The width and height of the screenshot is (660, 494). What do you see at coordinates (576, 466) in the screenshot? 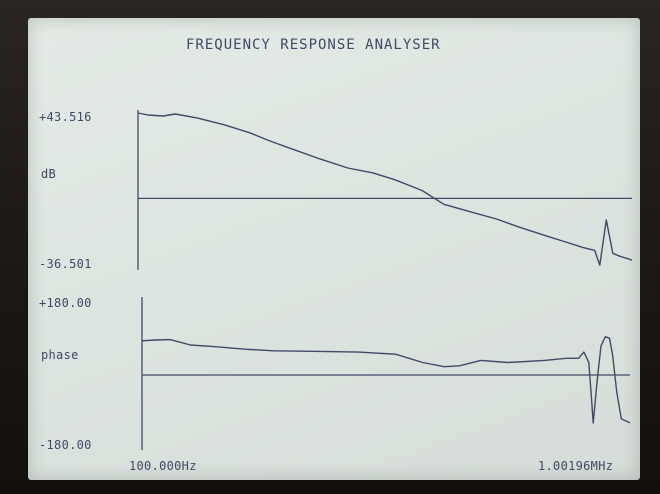
I see `x-end-label: 1.00196MHz` at bounding box center [576, 466].